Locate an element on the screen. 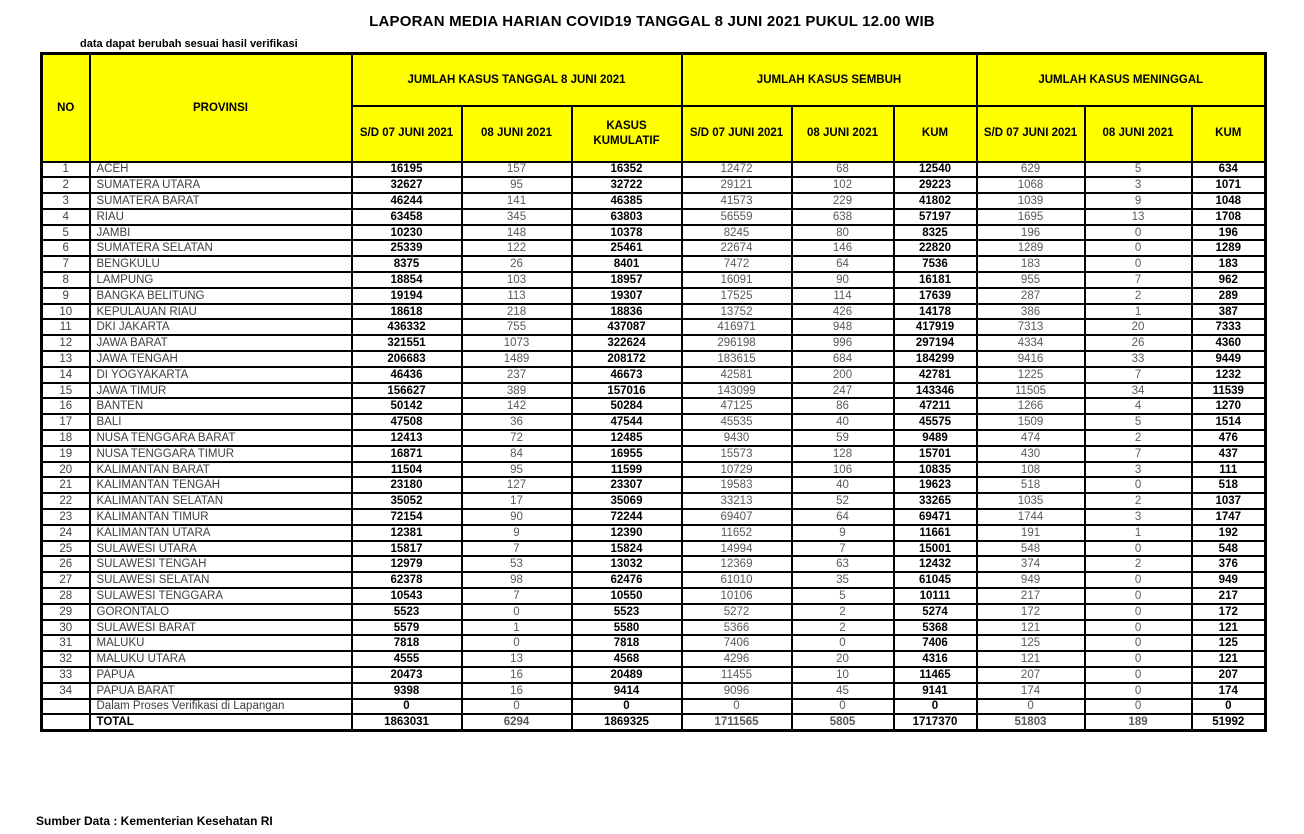 The width and height of the screenshot is (1304, 834). value-cell: 4360 is located at coordinates (1228, 343).